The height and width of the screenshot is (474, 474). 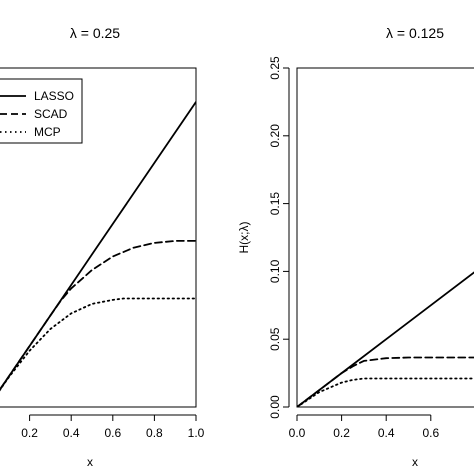 I want to click on x-tick-label: 1.0, so click(x=196, y=433).